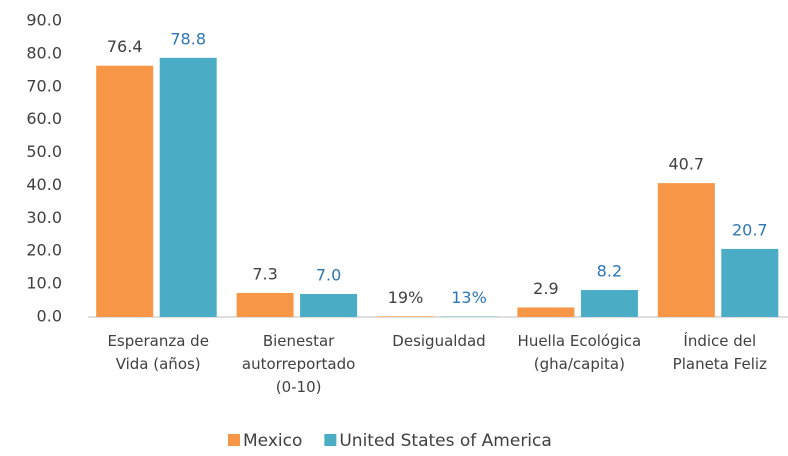 The height and width of the screenshot is (456, 788). Describe the element at coordinates (719, 352) in the screenshot. I see `x-tick-label: Índice del Planeta Feliz` at that location.